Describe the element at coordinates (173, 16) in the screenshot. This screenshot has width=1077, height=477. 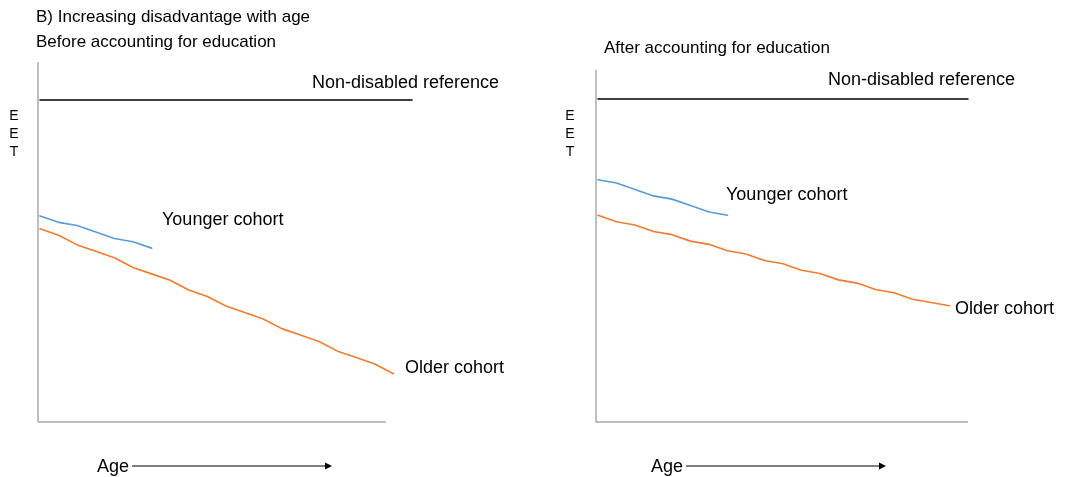
I see `chart-title: B) Increasing disadvantage with age` at that location.